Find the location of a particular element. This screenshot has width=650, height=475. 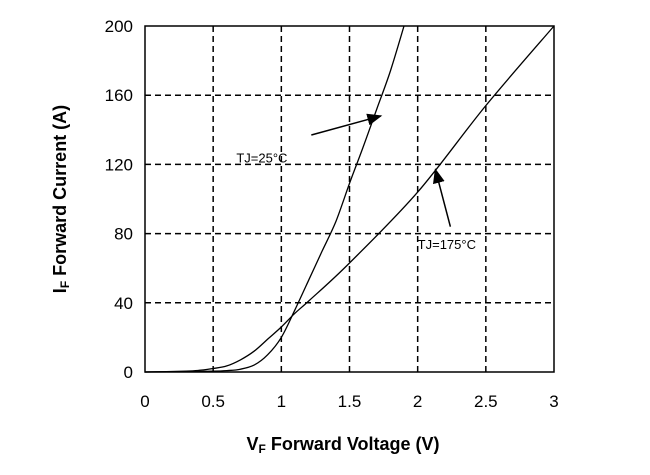

annotation-tj175-label: TJ=175°C is located at coordinates (447, 244).